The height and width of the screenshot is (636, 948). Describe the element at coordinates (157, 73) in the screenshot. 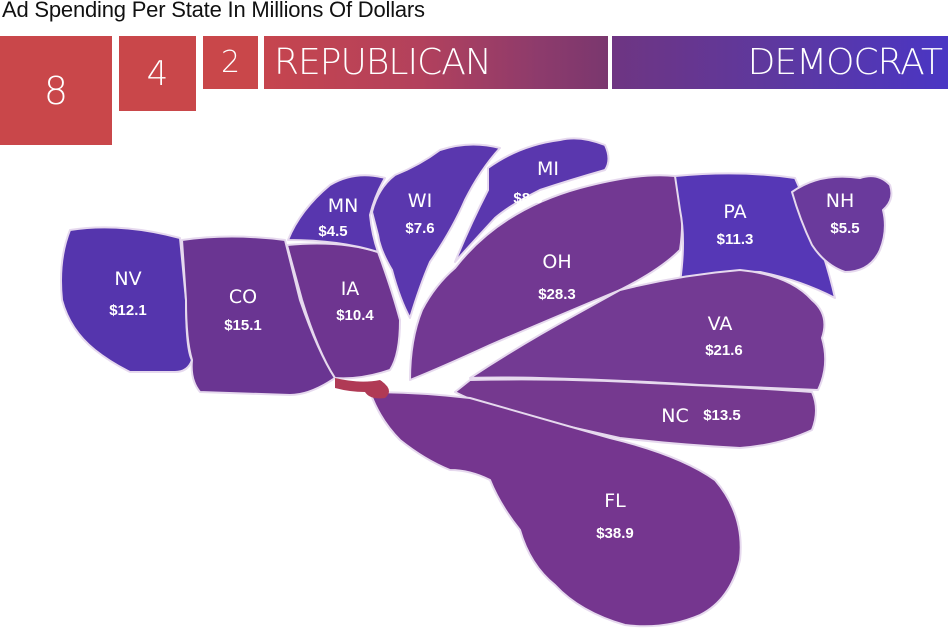

I see `legend-square-4: 4` at that location.